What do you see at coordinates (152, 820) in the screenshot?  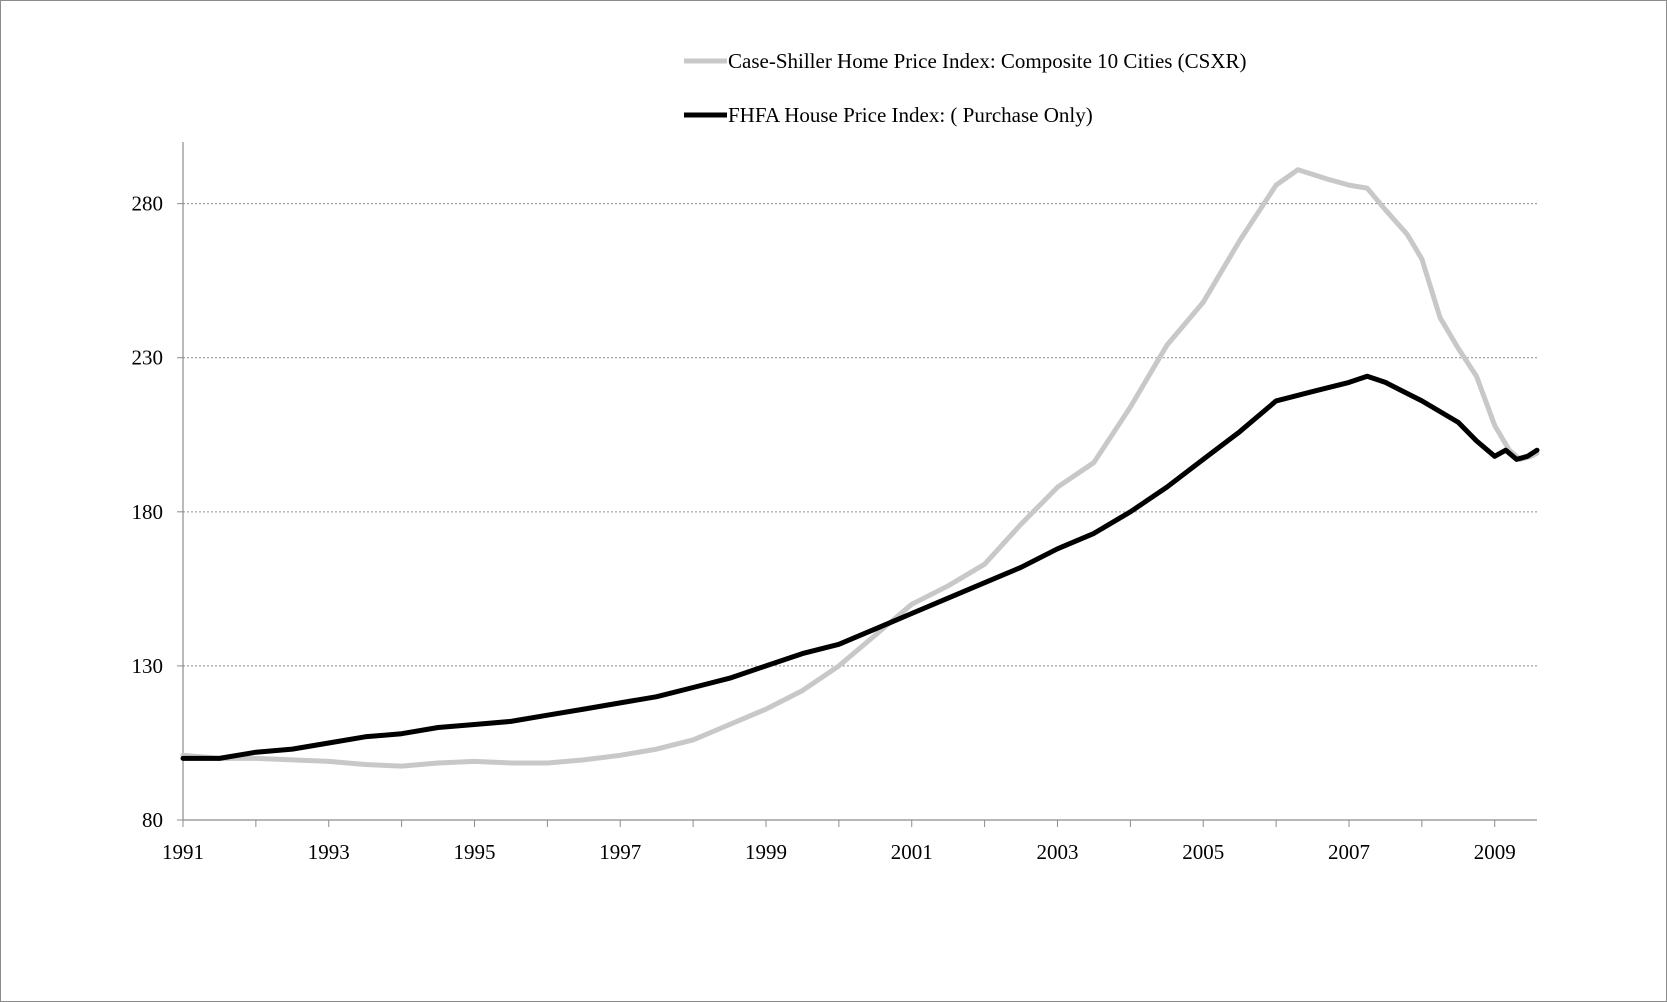 I see `y-tick-label-80: 80` at bounding box center [152, 820].